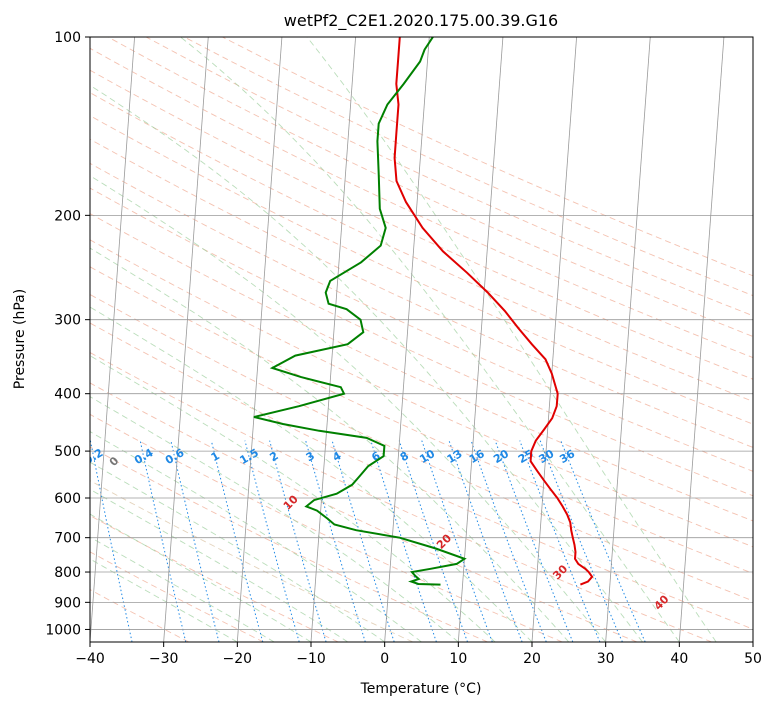 The image size is (775, 708). Describe the element at coordinates (114, 461) in the screenshot. I see `moist-adiabat-label: 0` at that location.